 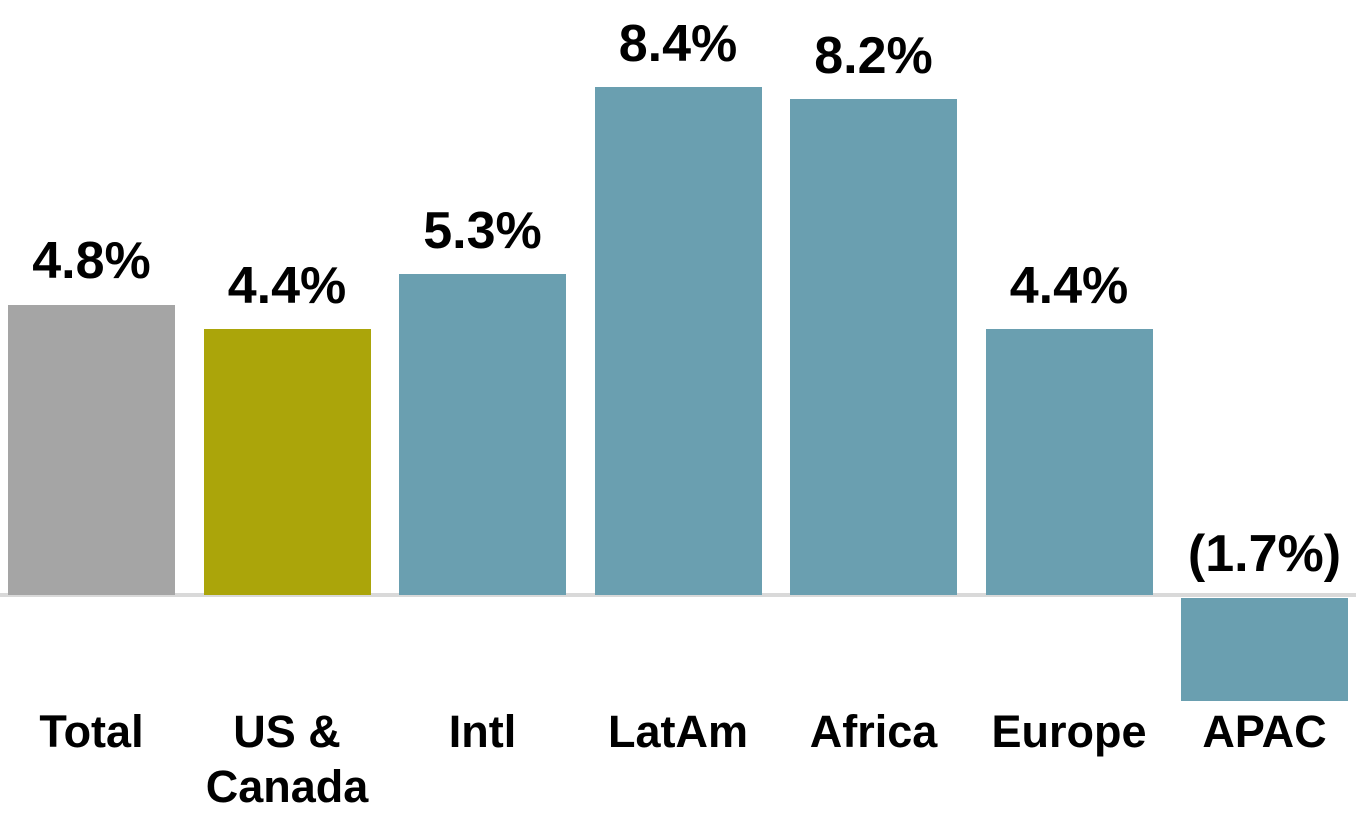 What do you see at coordinates (287, 461) in the screenshot?
I see `bar-us-canada` at bounding box center [287, 461].